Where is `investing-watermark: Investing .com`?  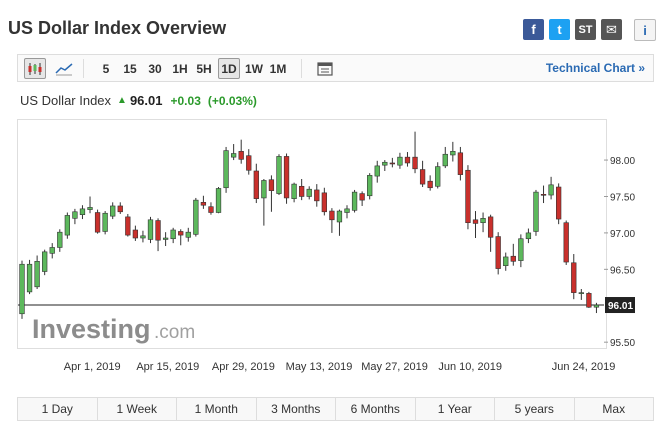 investing-watermark: Investing .com is located at coordinates (113, 329).